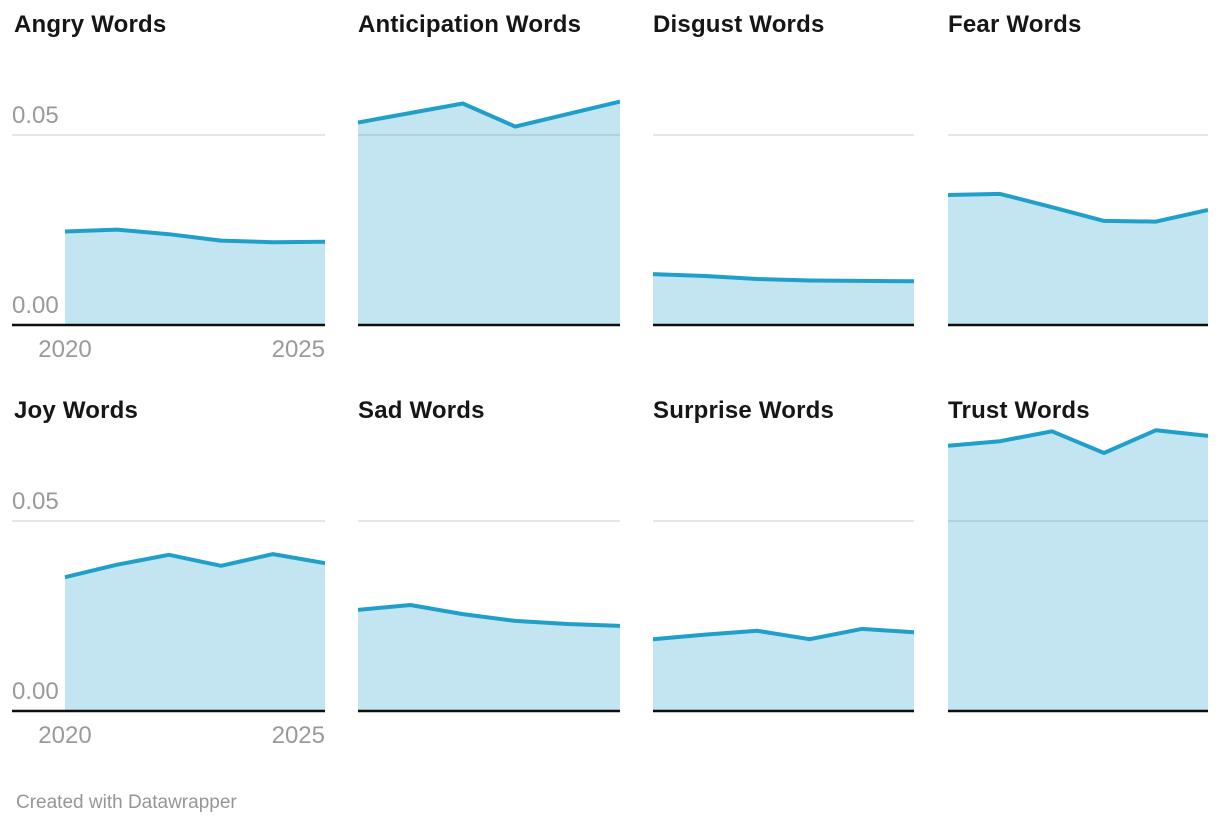  What do you see at coordinates (783, 230) in the screenshot?
I see `area-chart-disgust-words` at bounding box center [783, 230].